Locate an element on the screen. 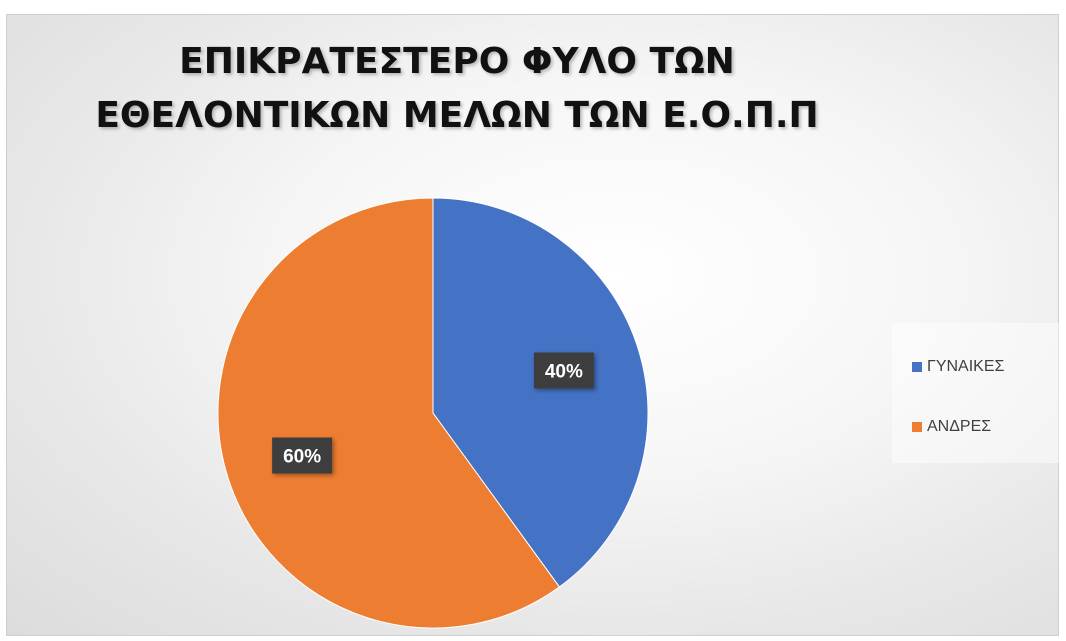 This screenshot has width=1066, height=641. chart-title-line-2: ΕΘΕΛΟΝΤΙΚΩΝ ΜΕΛΩΝ ΤΩΝ Ε.Ο.Π.Π is located at coordinates (457, 115).